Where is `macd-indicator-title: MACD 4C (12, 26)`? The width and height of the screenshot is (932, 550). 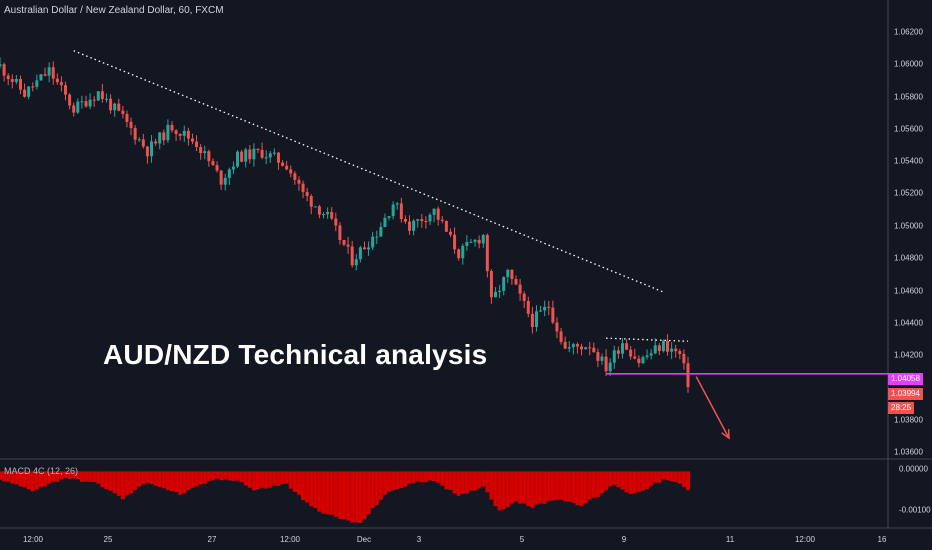 macd-indicator-title: MACD 4C (12, 26) is located at coordinates (41, 471).